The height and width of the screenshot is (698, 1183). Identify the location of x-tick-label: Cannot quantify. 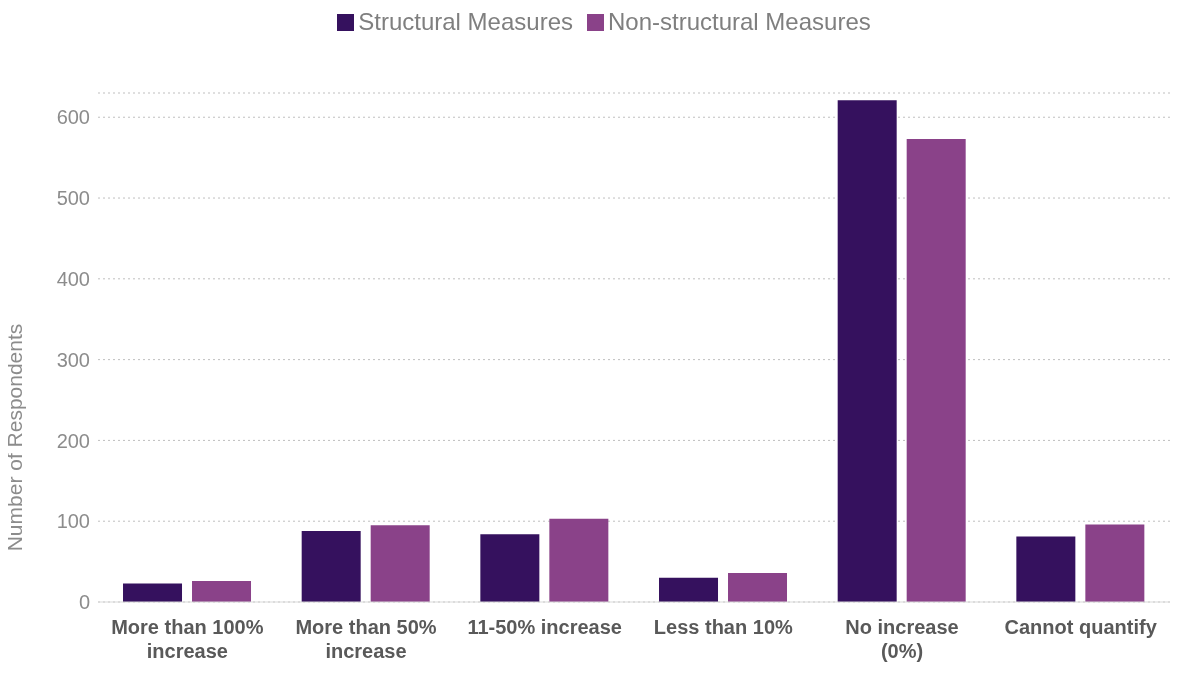
(1081, 627).